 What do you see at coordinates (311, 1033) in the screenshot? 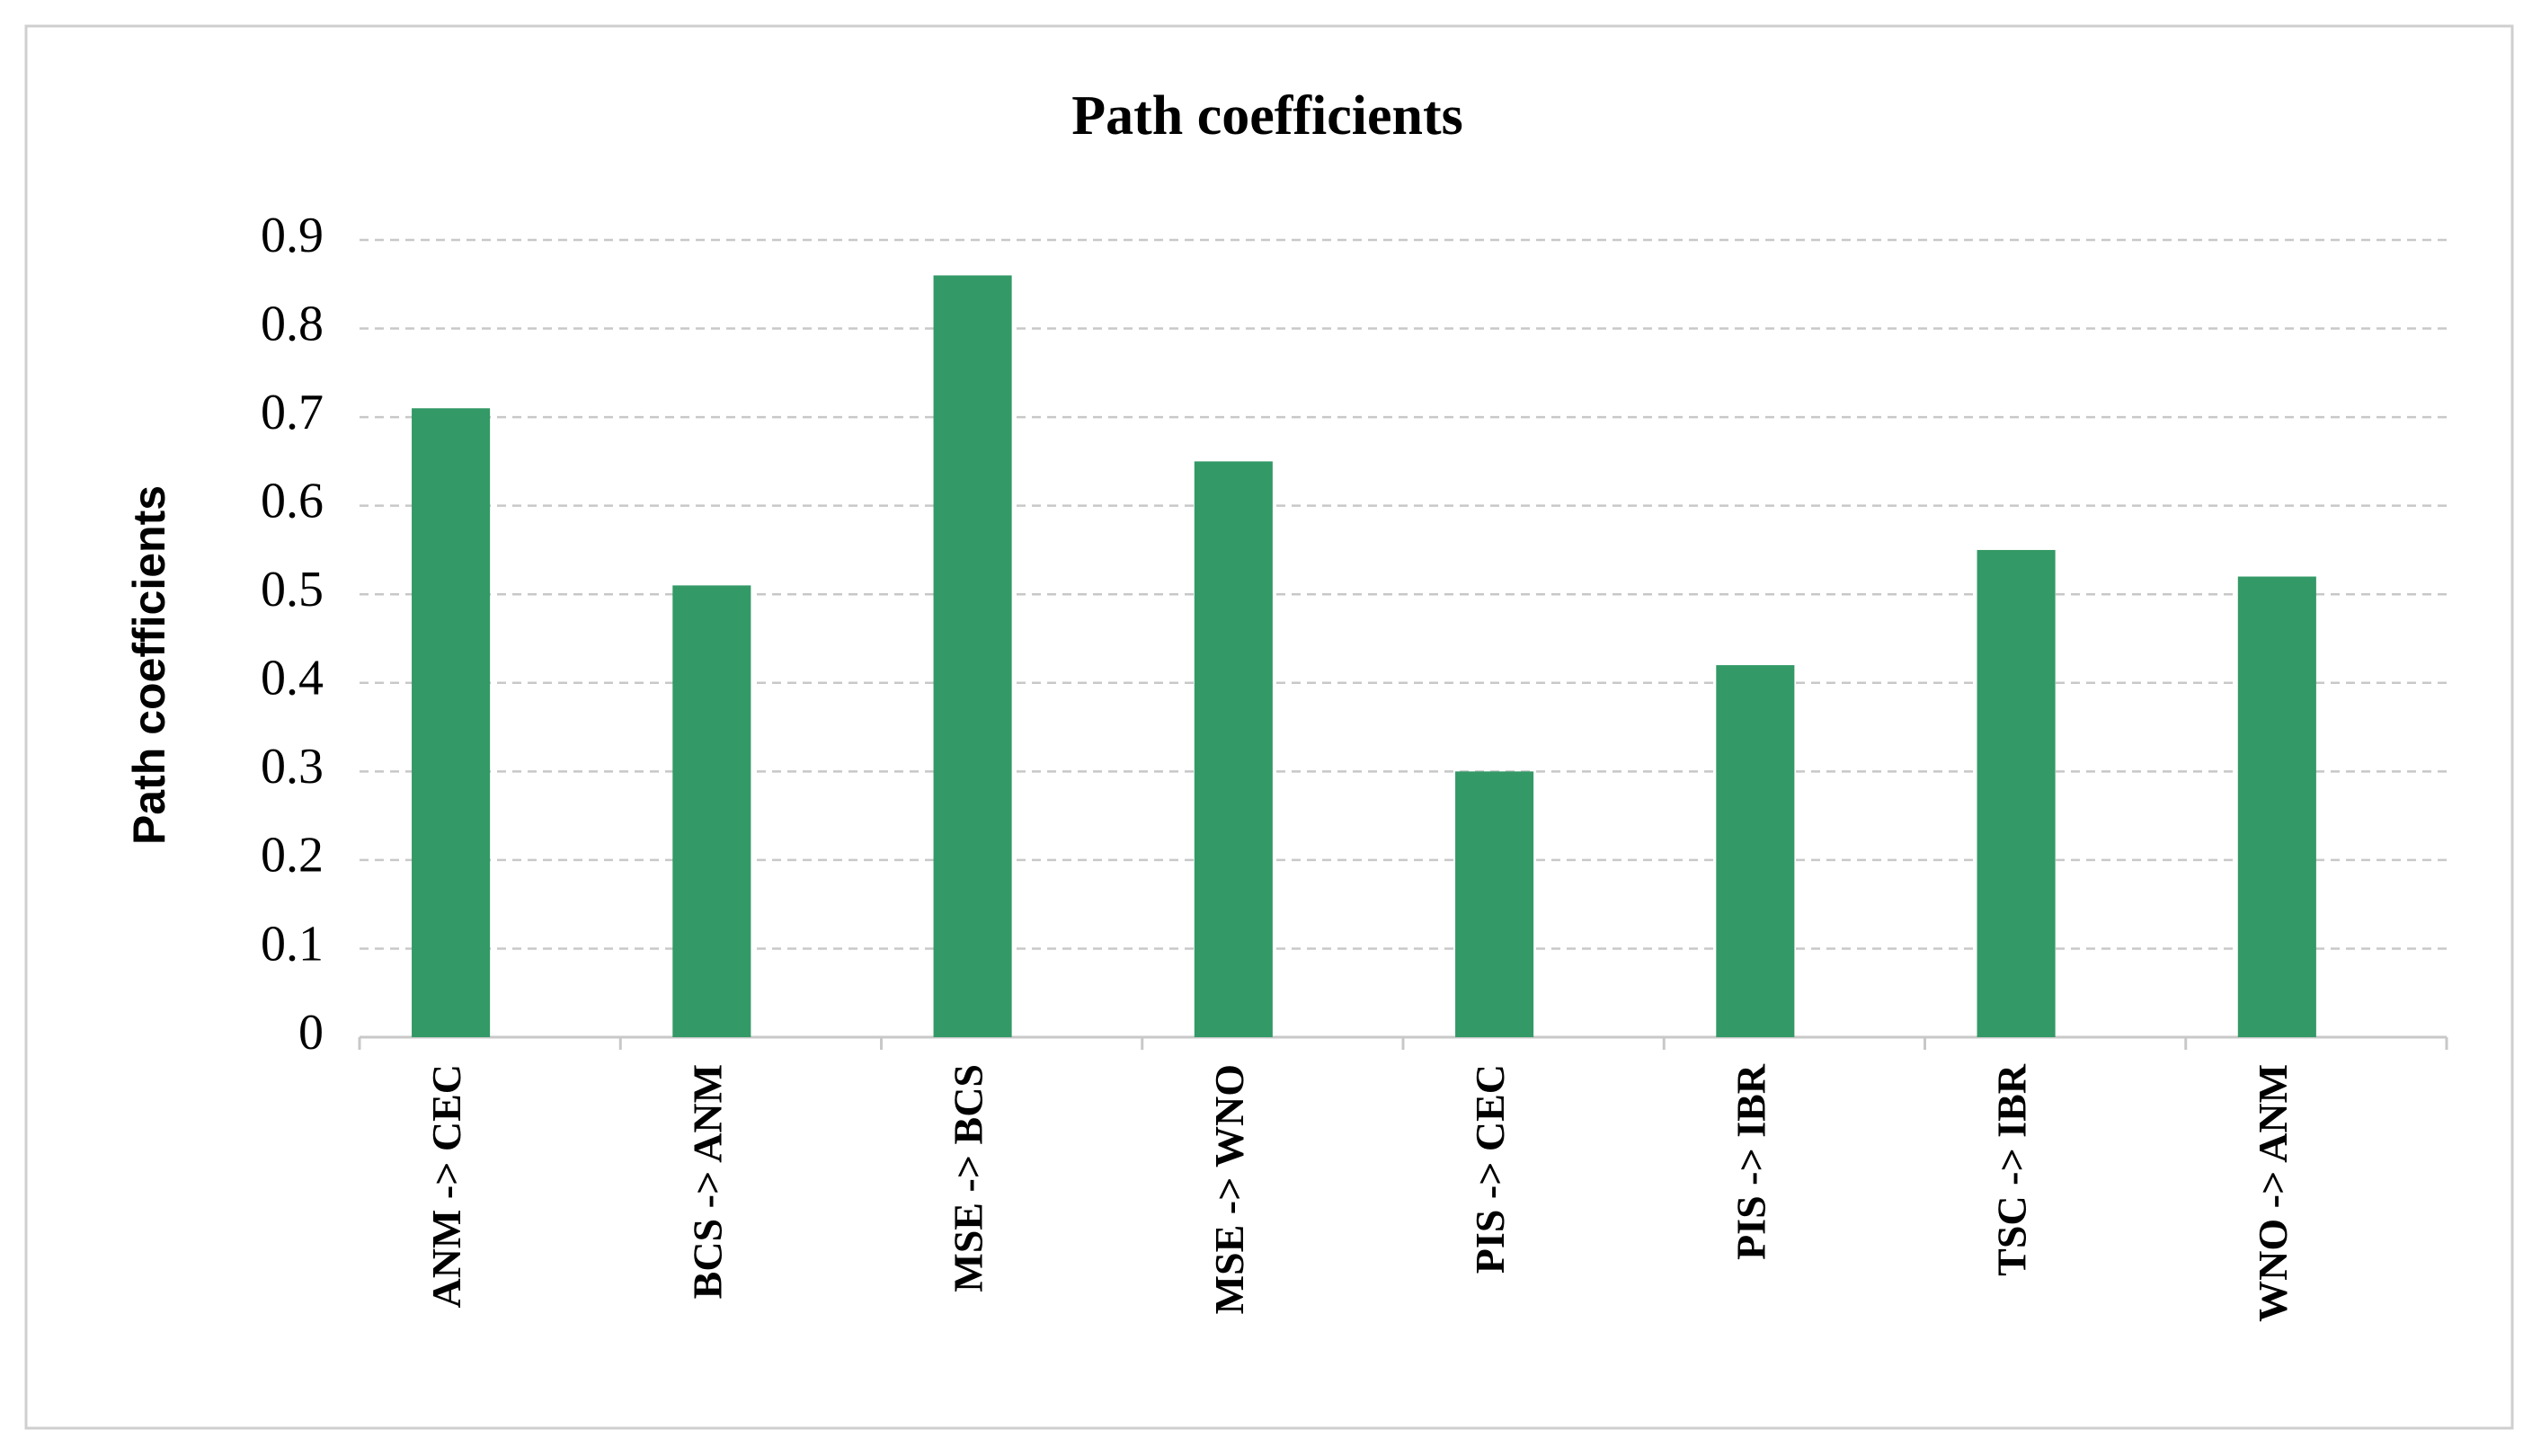
I see `y-tick-label: 0` at bounding box center [311, 1033].